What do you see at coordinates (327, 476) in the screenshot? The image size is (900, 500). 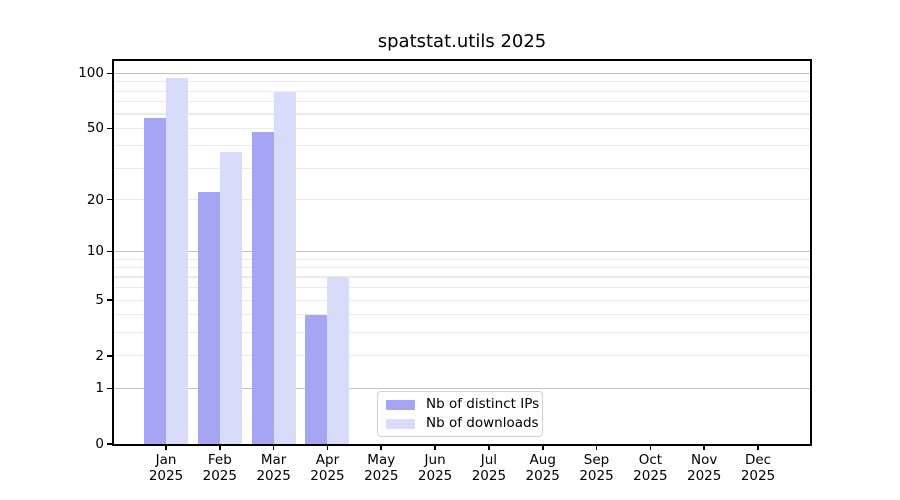 I see `xtick-year-apr: 2025` at bounding box center [327, 476].